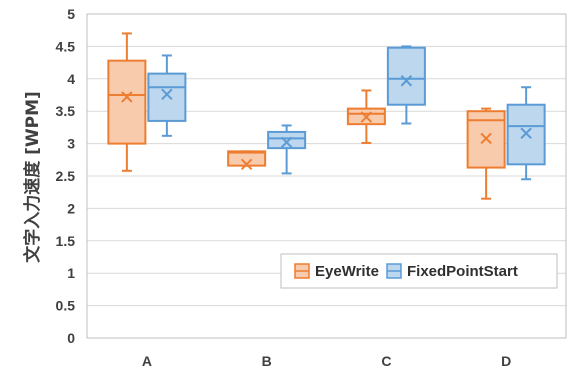 This screenshot has height=370, width=573. I want to click on x-tick-label: C, so click(386, 361).